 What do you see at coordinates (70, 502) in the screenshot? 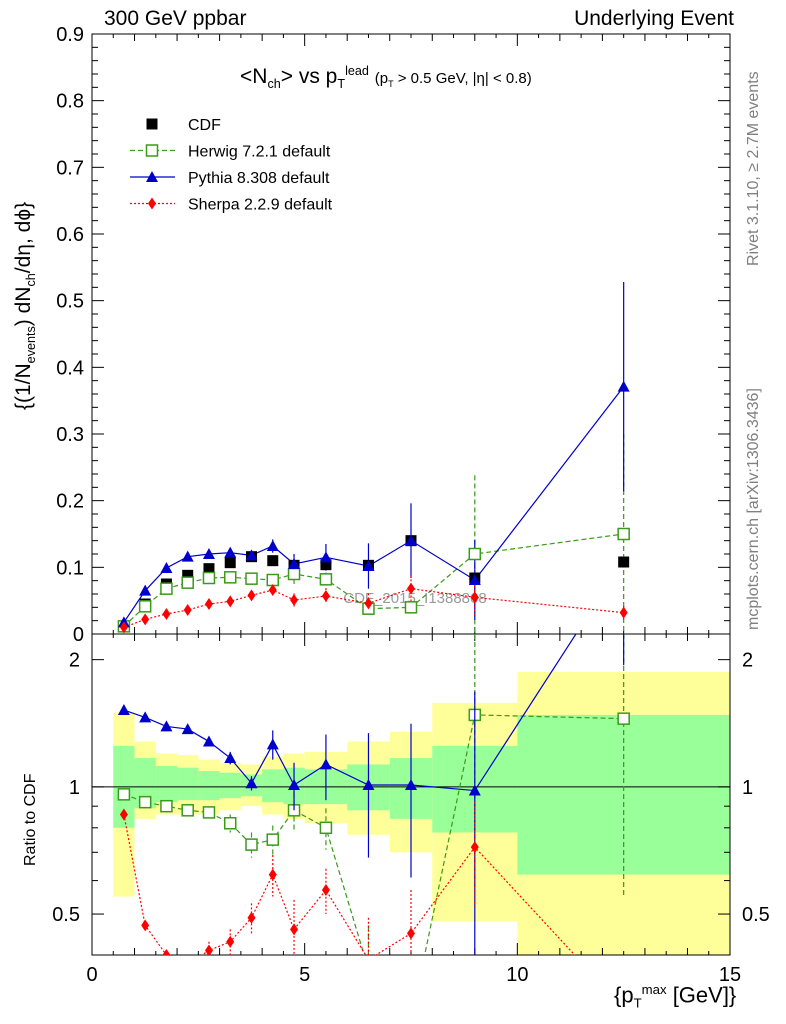
I see `main-y-tick-label: 0.2` at bounding box center [70, 502].